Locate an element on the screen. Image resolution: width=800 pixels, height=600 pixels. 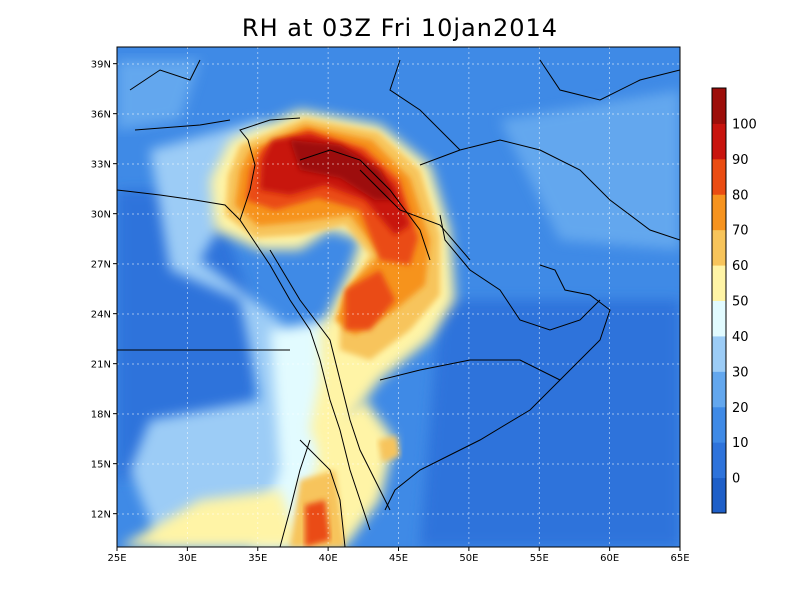
lon-tick-label: 40E is located at coordinates (328, 558).